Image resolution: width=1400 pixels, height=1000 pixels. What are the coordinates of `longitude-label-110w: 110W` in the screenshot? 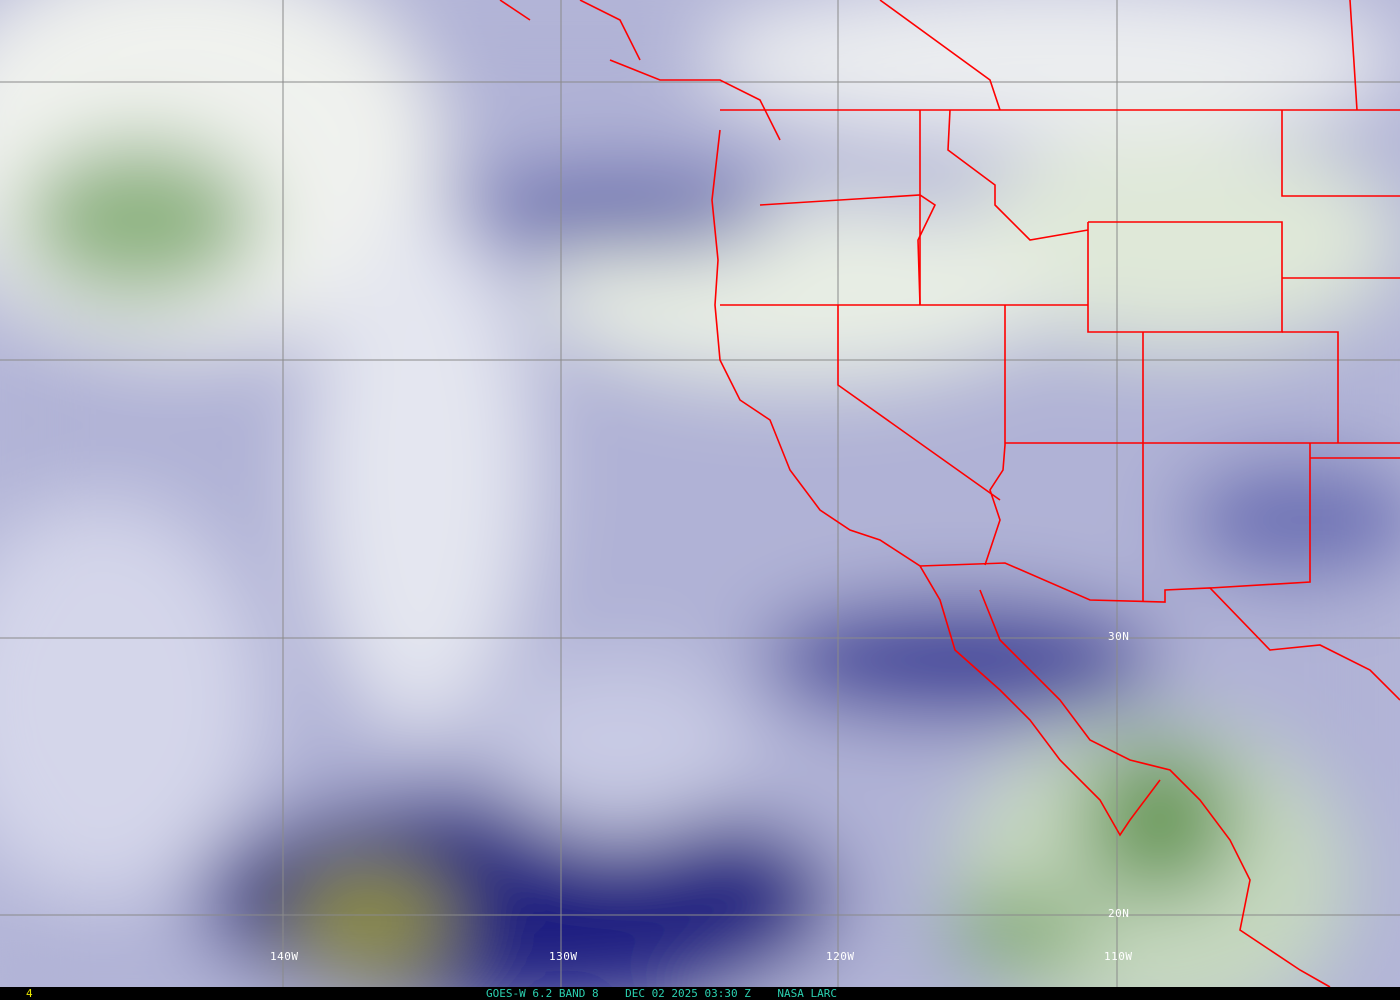 It's located at (1118, 956).